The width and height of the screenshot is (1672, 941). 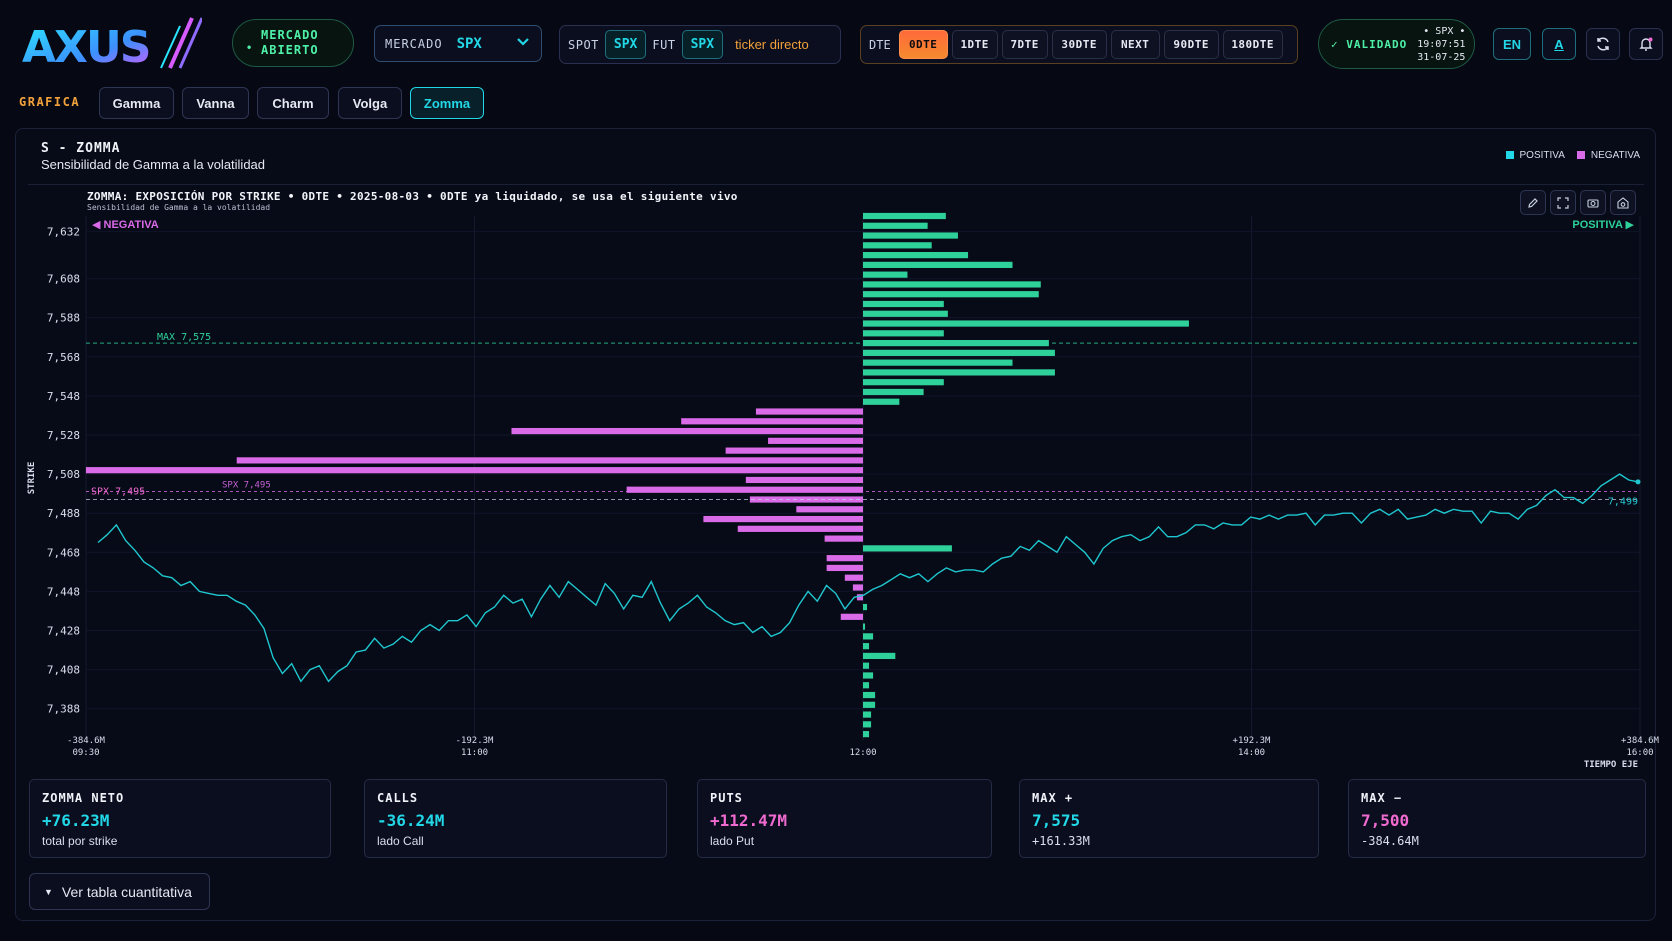 I want to click on dte-option-7dte: 7DTE, so click(x=1024, y=44).